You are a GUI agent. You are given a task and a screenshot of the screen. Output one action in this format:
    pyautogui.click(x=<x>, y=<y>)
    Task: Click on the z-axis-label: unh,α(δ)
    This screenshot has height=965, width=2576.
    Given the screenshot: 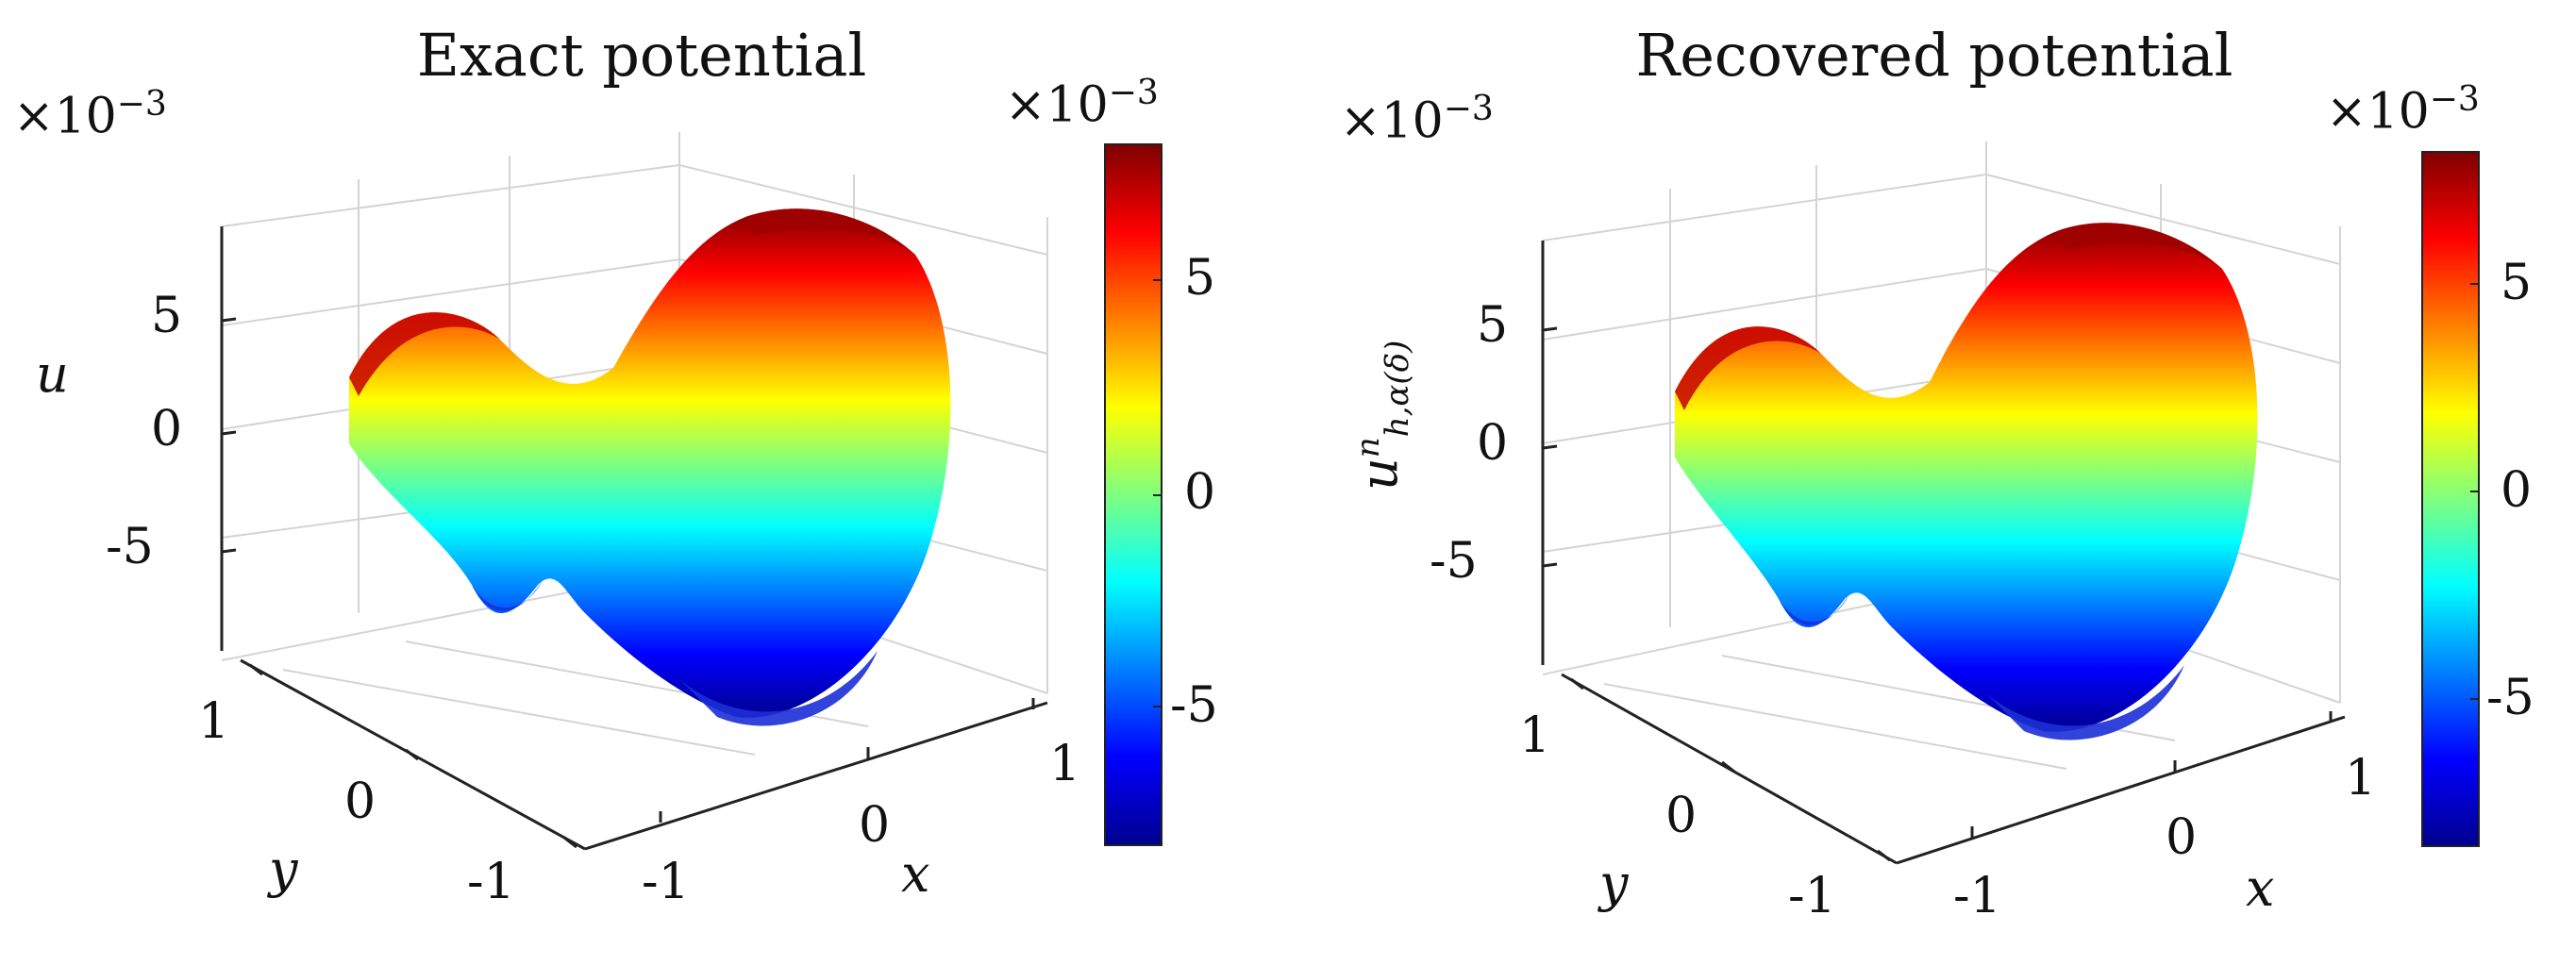 What is the action you would take?
    pyautogui.click(x=1382, y=415)
    